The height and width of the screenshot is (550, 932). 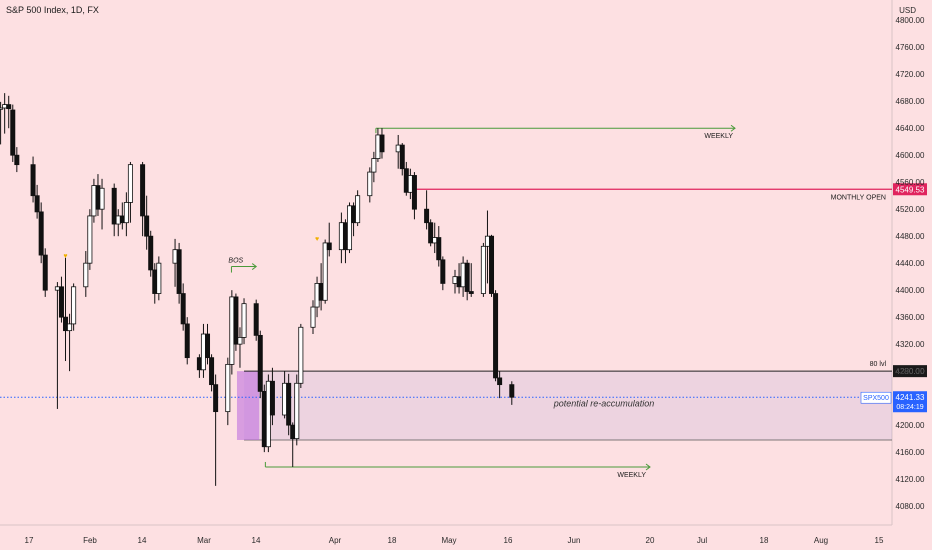 I want to click on x-tick-label: Aug, so click(x=821, y=540).